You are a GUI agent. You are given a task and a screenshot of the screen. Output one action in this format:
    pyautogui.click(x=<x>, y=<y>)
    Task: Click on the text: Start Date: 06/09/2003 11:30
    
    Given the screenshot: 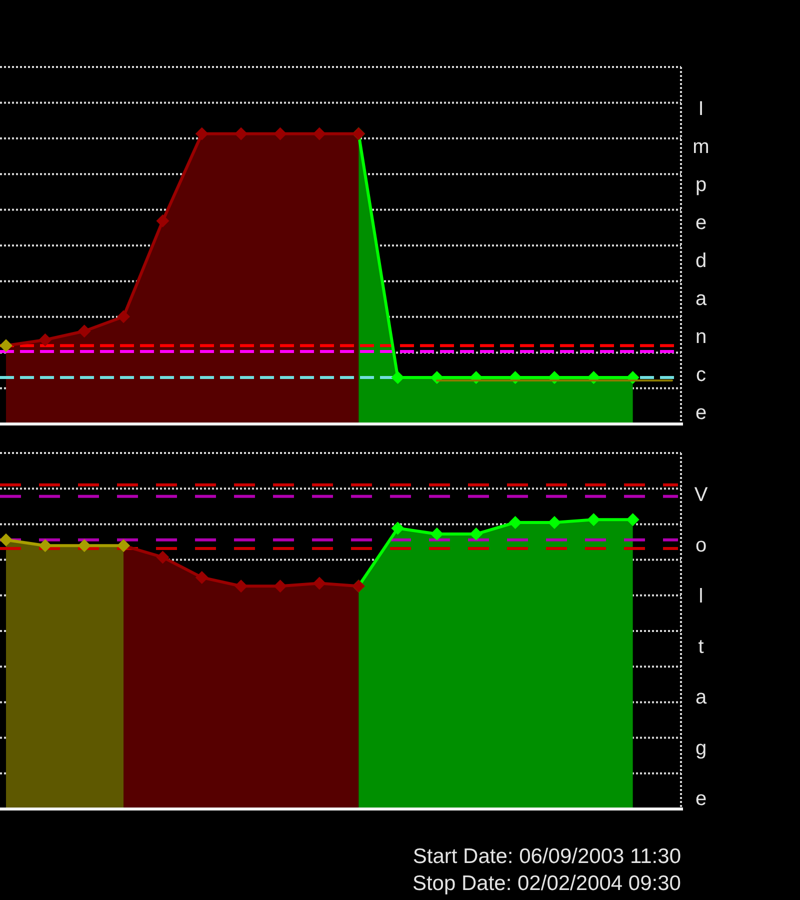 What is the action you would take?
    pyautogui.click(x=546, y=856)
    